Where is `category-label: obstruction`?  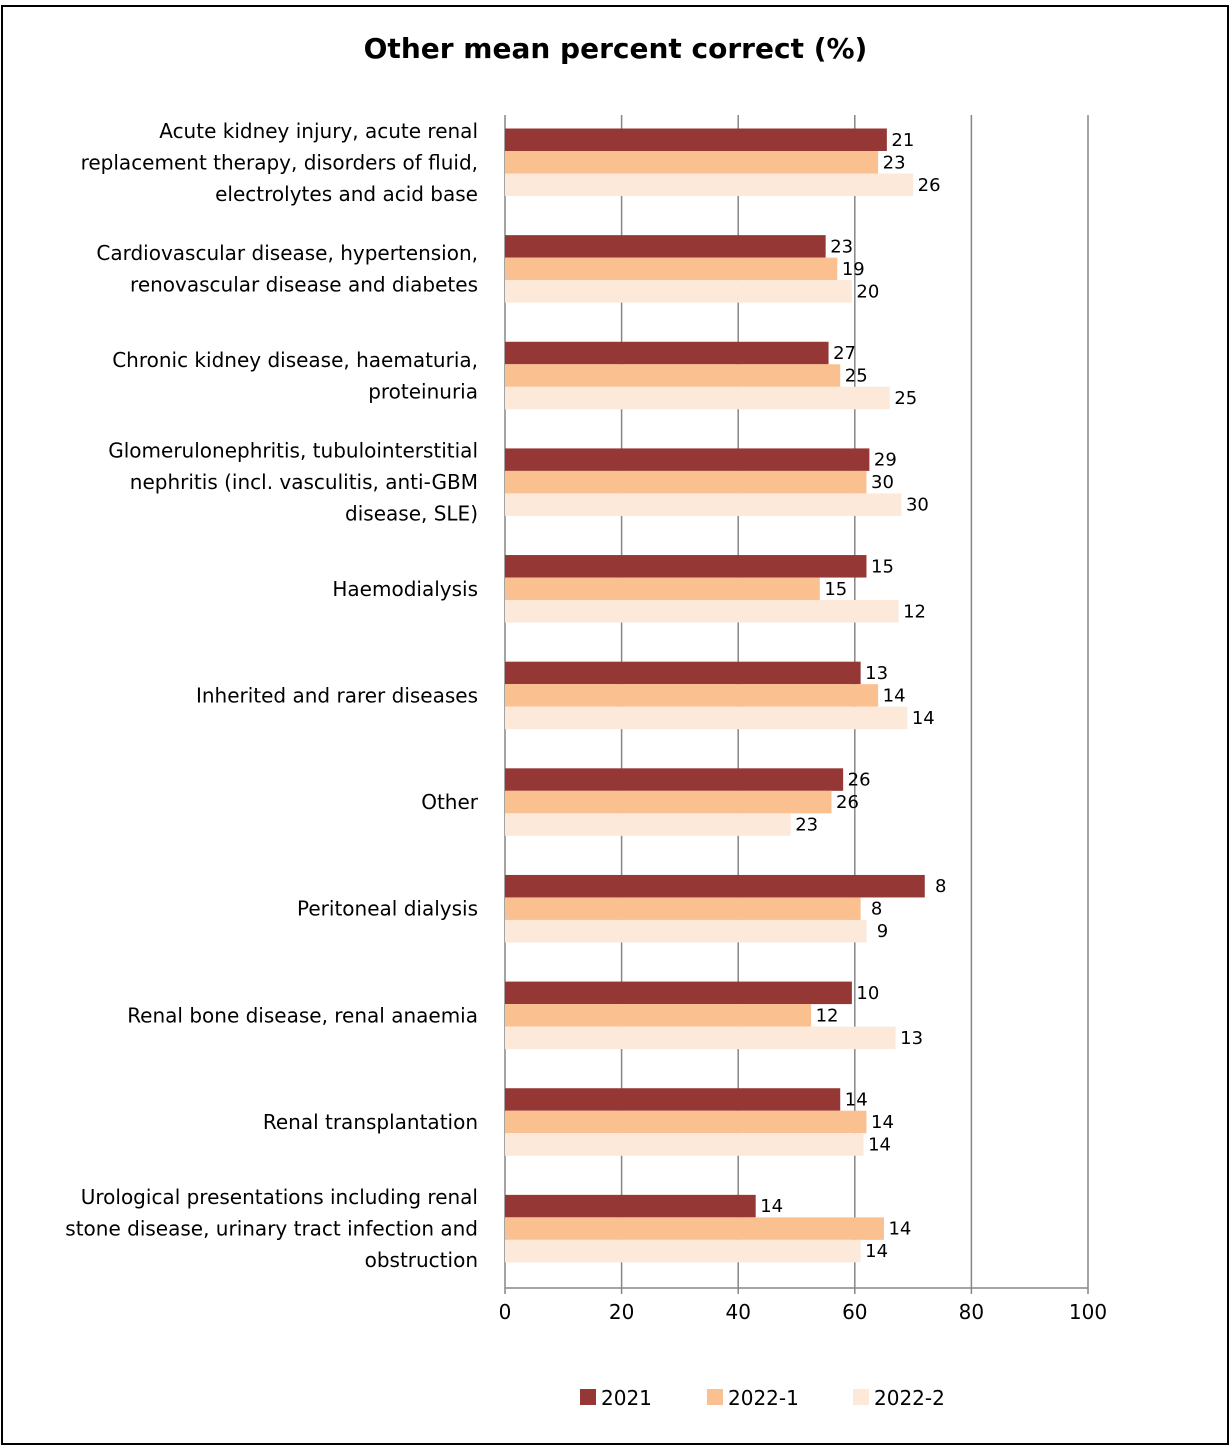
category-label: obstruction is located at coordinates (421, 1260).